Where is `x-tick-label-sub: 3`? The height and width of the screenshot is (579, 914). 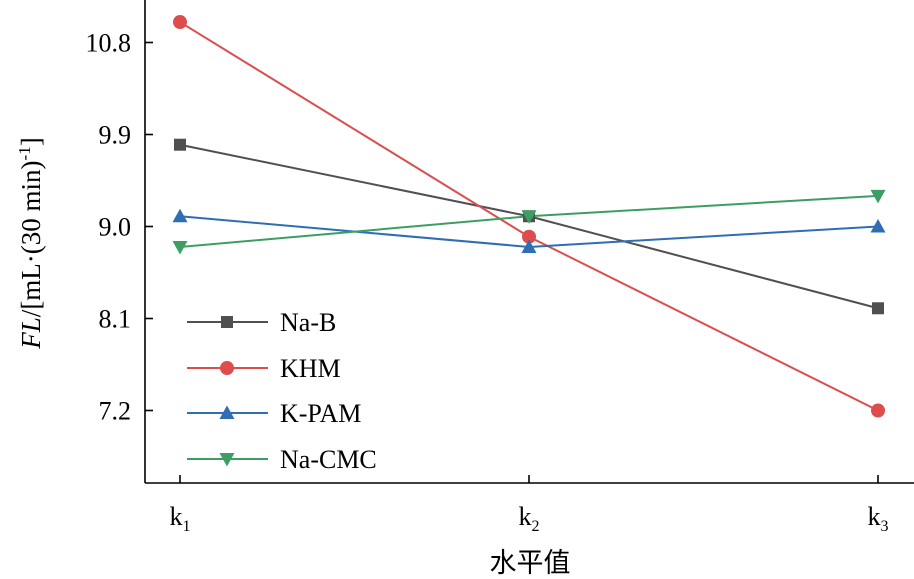
x-tick-label-sub: 3 is located at coordinates (885, 526).